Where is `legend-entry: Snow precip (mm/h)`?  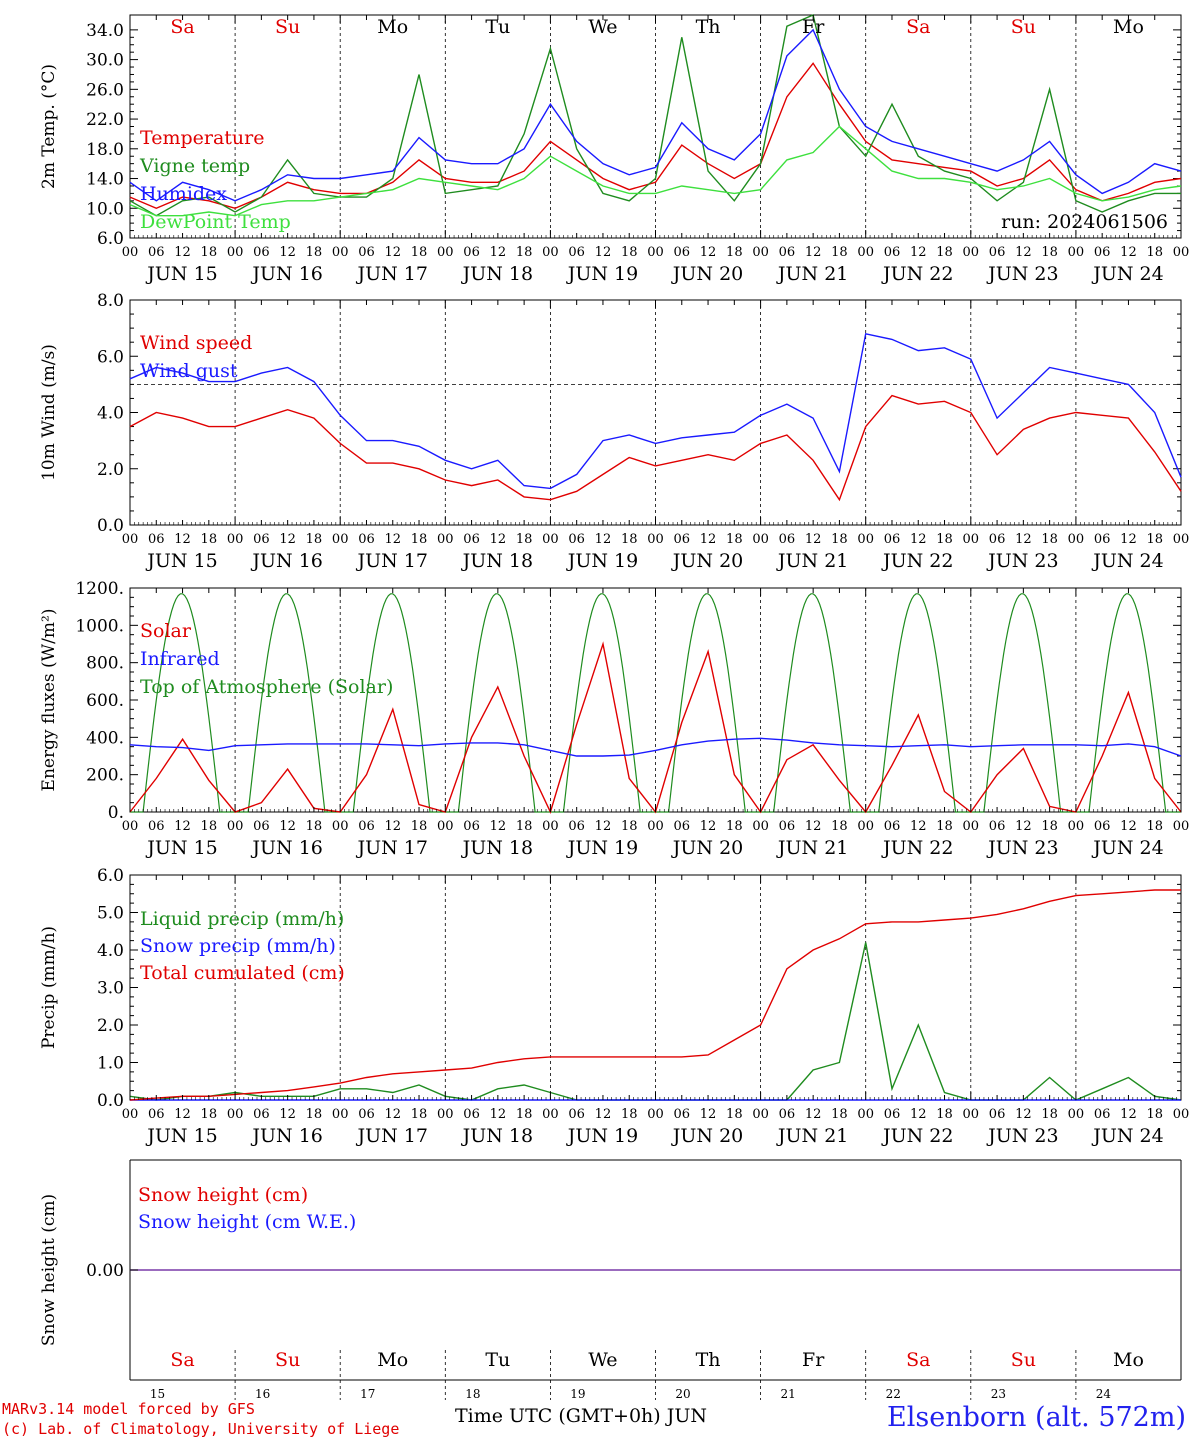 legend-entry: Snow precip (mm/h) is located at coordinates (238, 946).